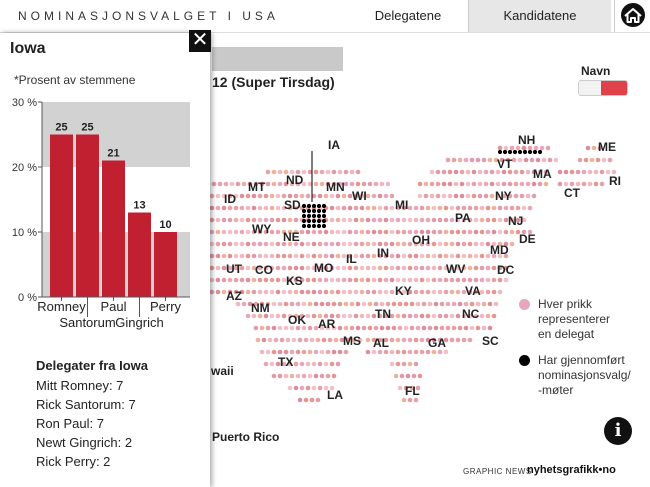 The width and height of the screenshot is (650, 487). I want to click on delegate-item: Newt Gingrich: 2, so click(84, 442).